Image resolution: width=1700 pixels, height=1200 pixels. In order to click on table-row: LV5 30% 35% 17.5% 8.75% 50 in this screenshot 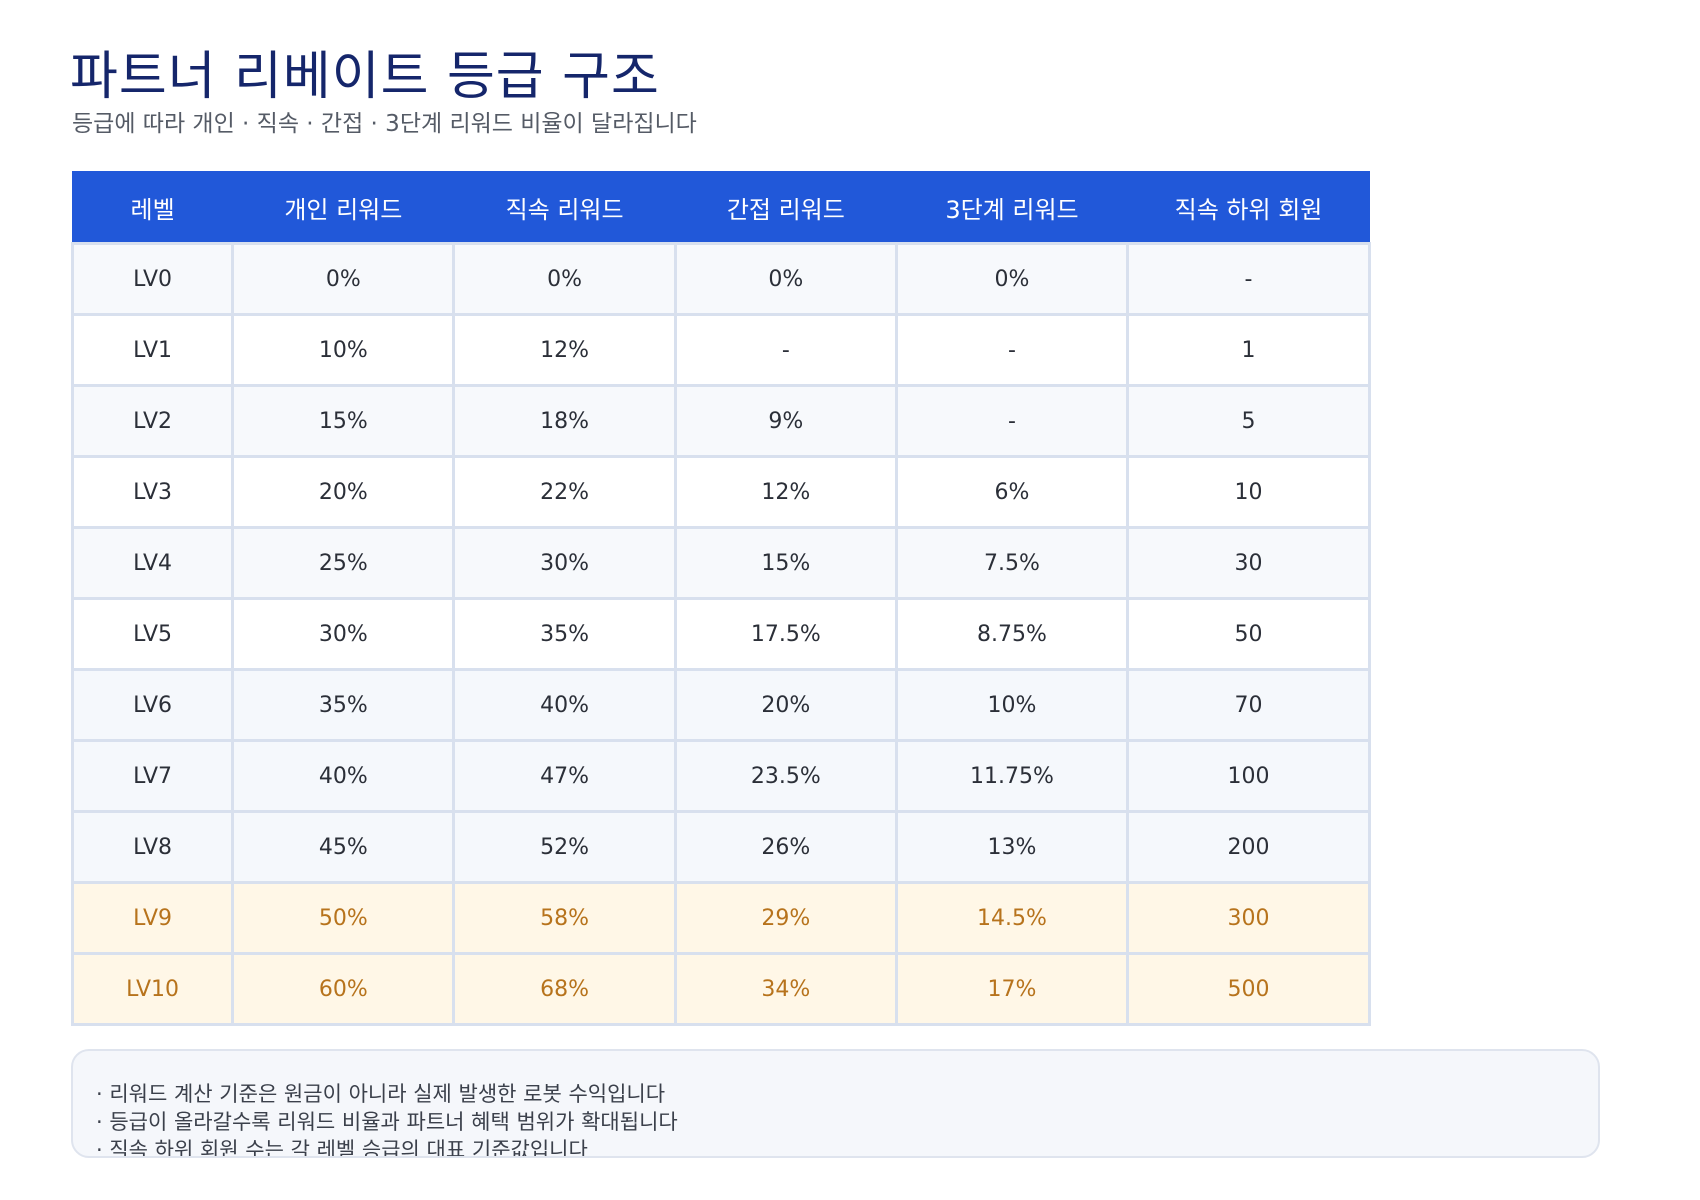, I will do `click(720, 634)`.